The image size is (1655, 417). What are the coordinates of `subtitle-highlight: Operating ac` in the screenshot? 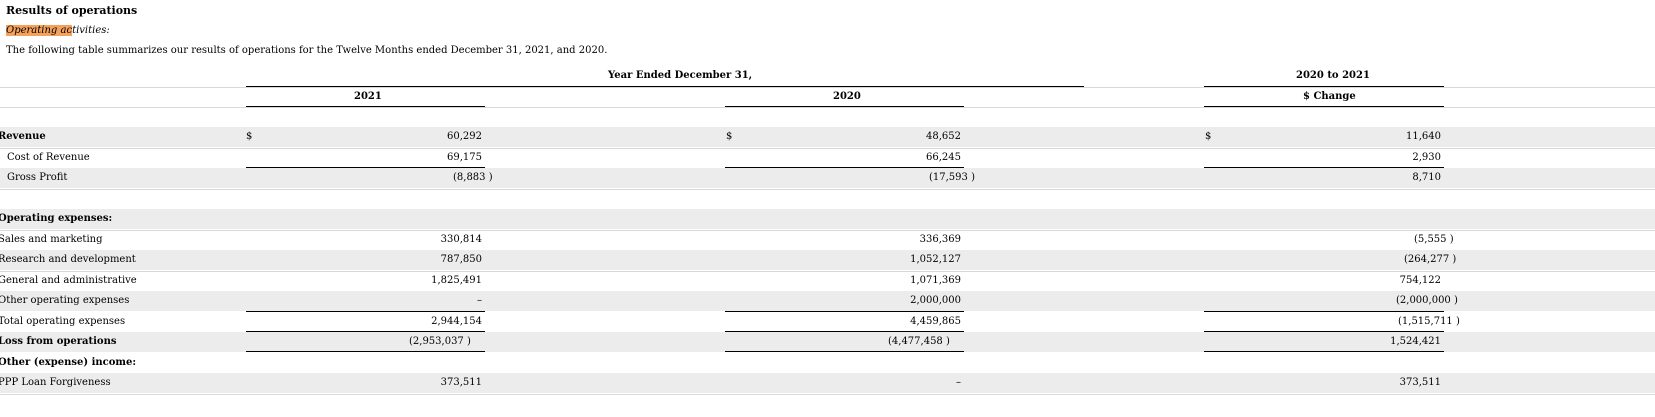 It's located at (39, 30).